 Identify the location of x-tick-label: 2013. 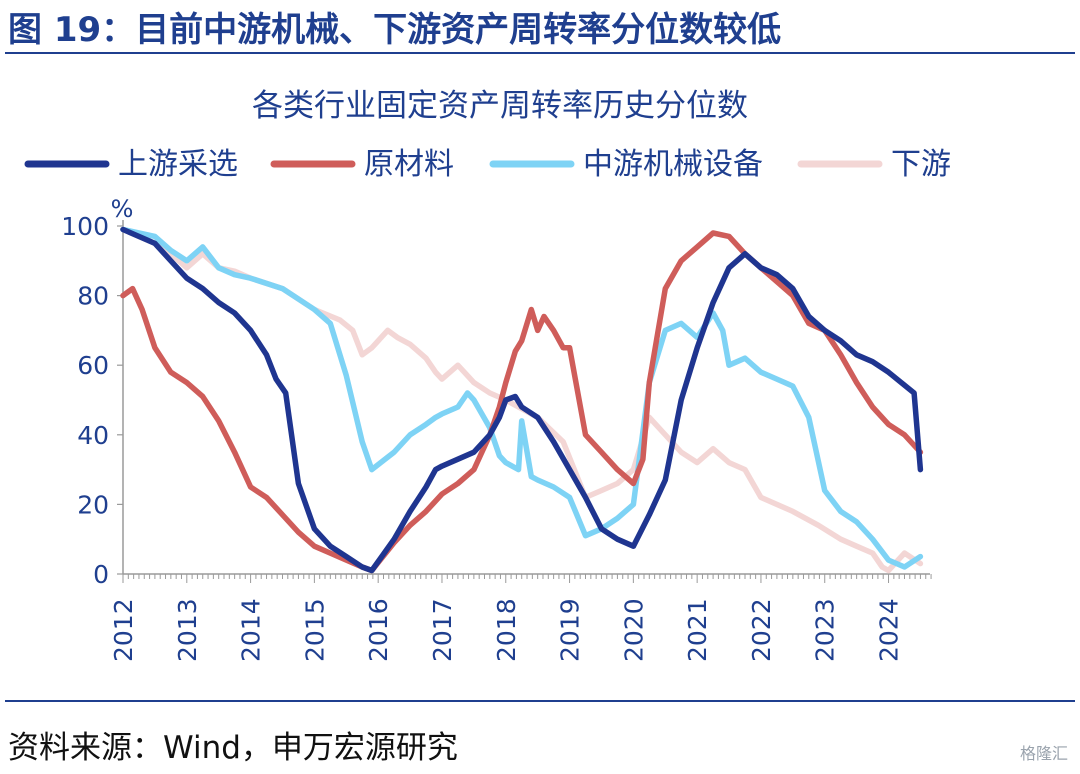
(187, 630).